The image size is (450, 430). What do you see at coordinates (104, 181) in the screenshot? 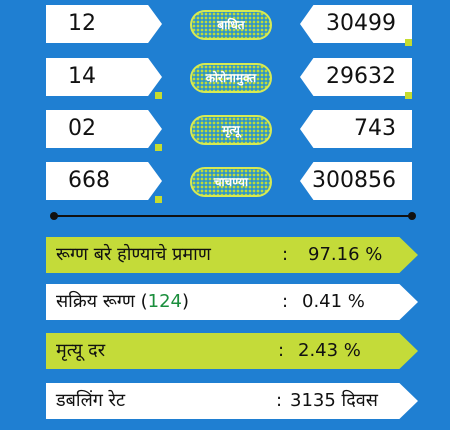
I see `daily-tests-value: 668` at bounding box center [104, 181].